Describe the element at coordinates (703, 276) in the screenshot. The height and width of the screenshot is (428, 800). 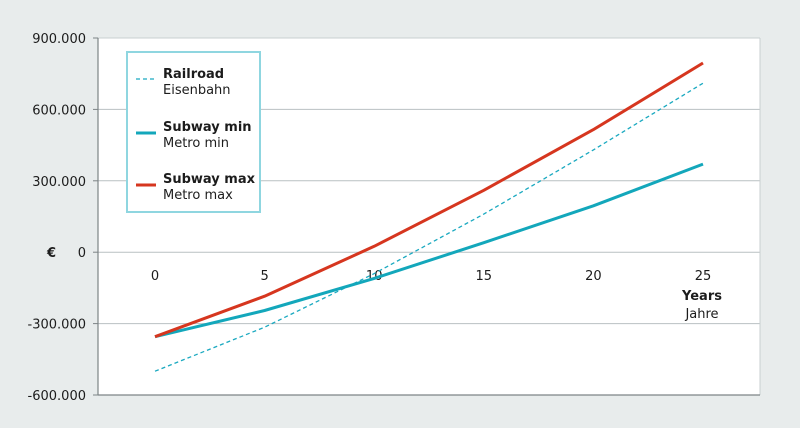
I see `x-tick-label: 25` at that location.